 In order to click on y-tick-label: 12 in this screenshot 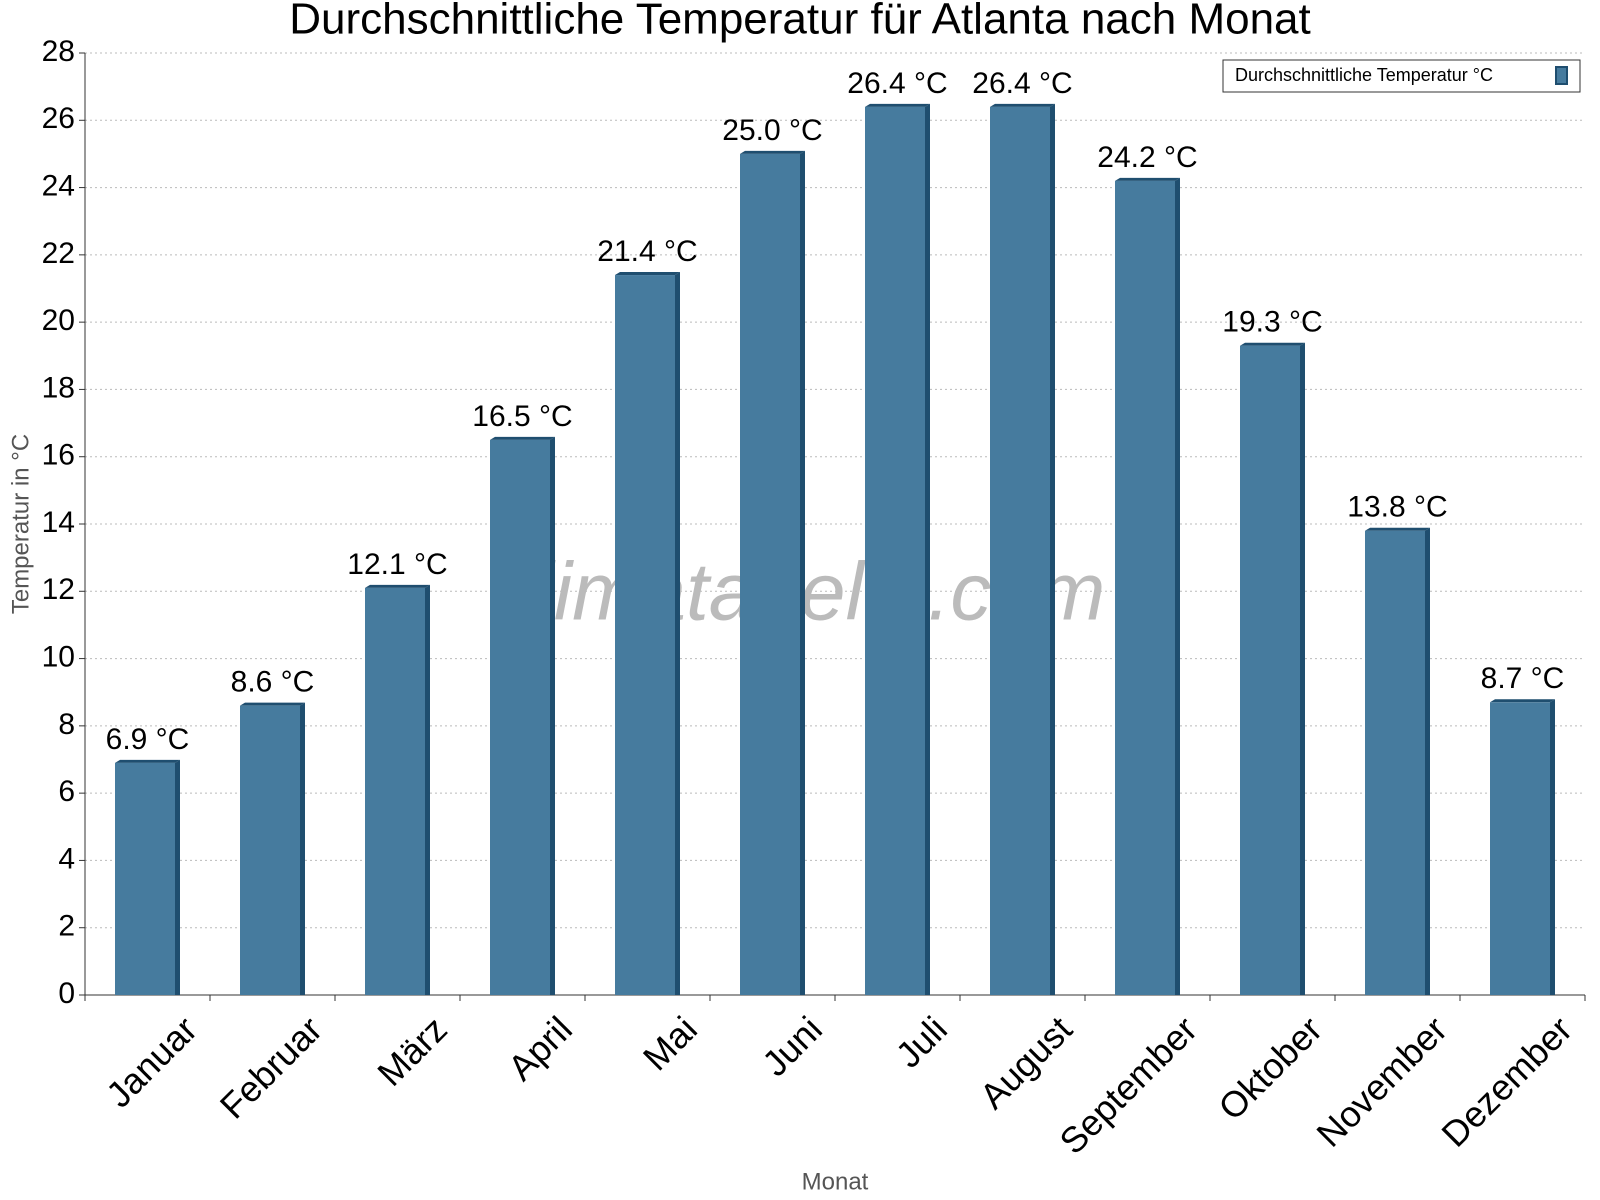, I will do `click(58, 589)`.